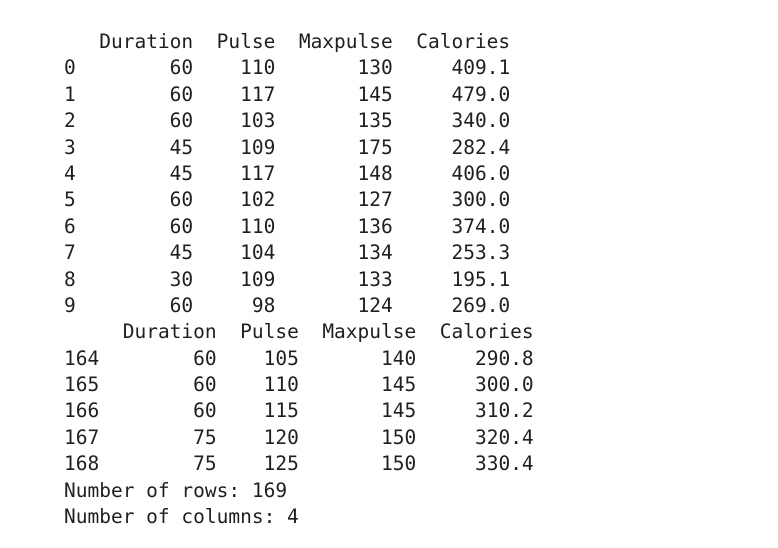  What do you see at coordinates (70, 279) in the screenshot?
I see `row-index: 8` at bounding box center [70, 279].